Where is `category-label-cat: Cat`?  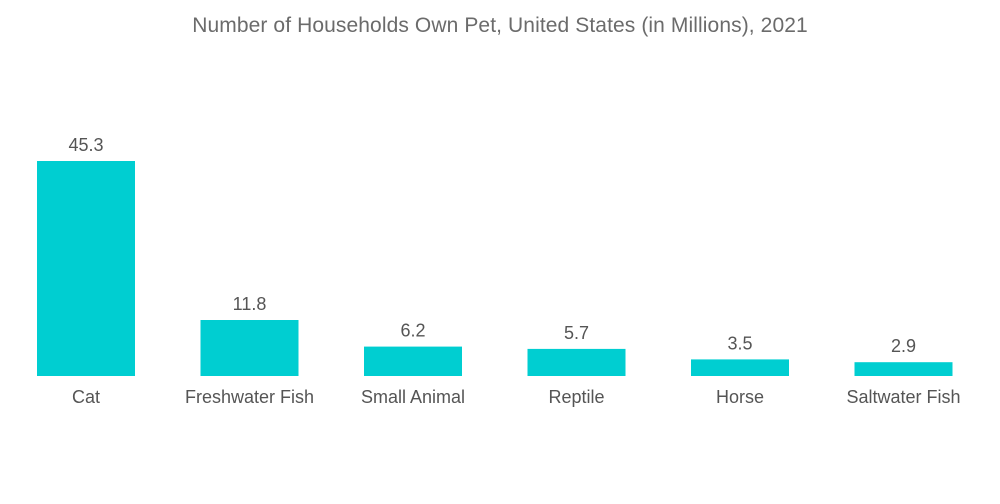
category-label-cat: Cat is located at coordinates (86, 397).